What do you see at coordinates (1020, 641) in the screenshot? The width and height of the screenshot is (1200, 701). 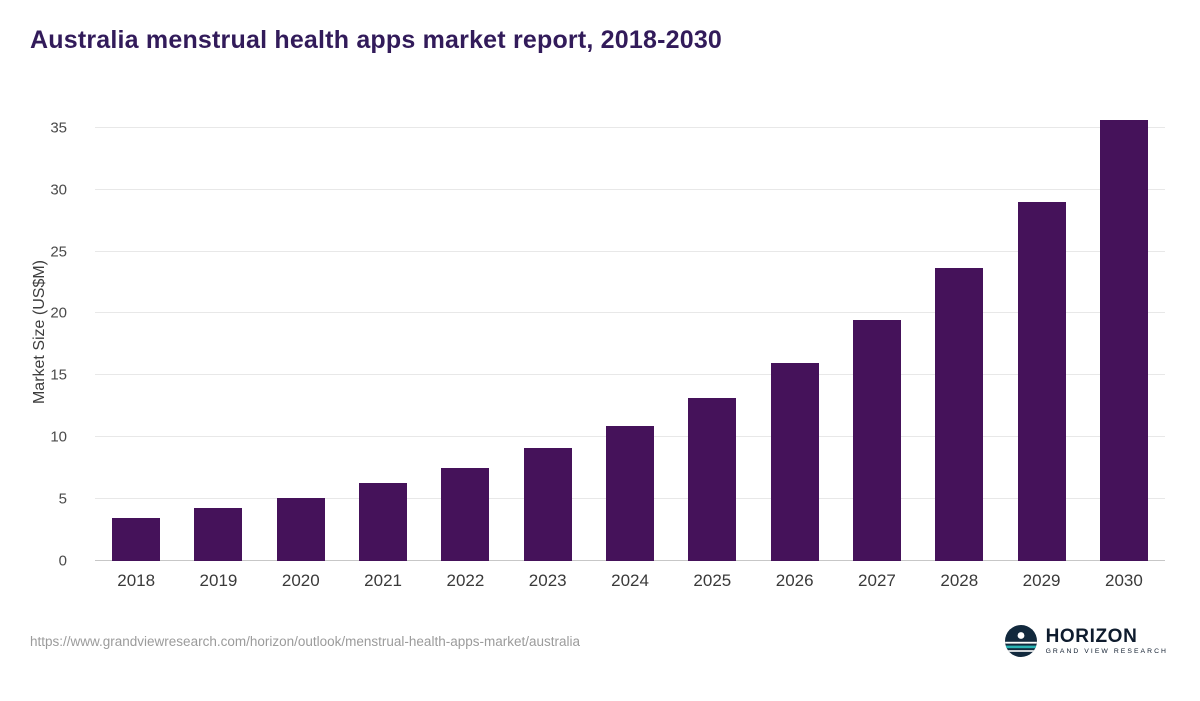 I see `horizon-logo-icon` at bounding box center [1020, 641].